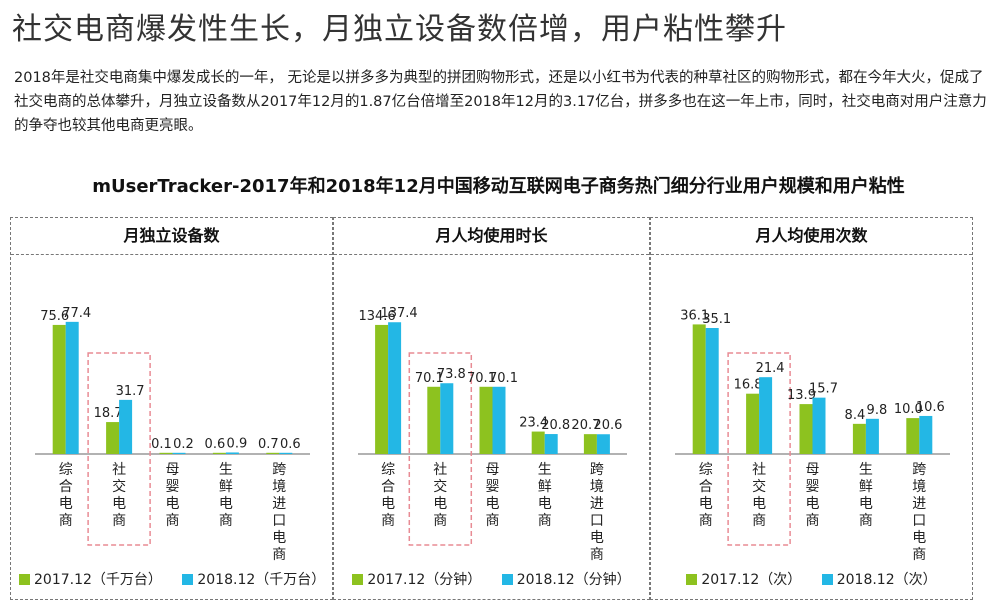  What do you see at coordinates (545, 470) in the screenshot?
I see `category-label: 生` at bounding box center [545, 470].